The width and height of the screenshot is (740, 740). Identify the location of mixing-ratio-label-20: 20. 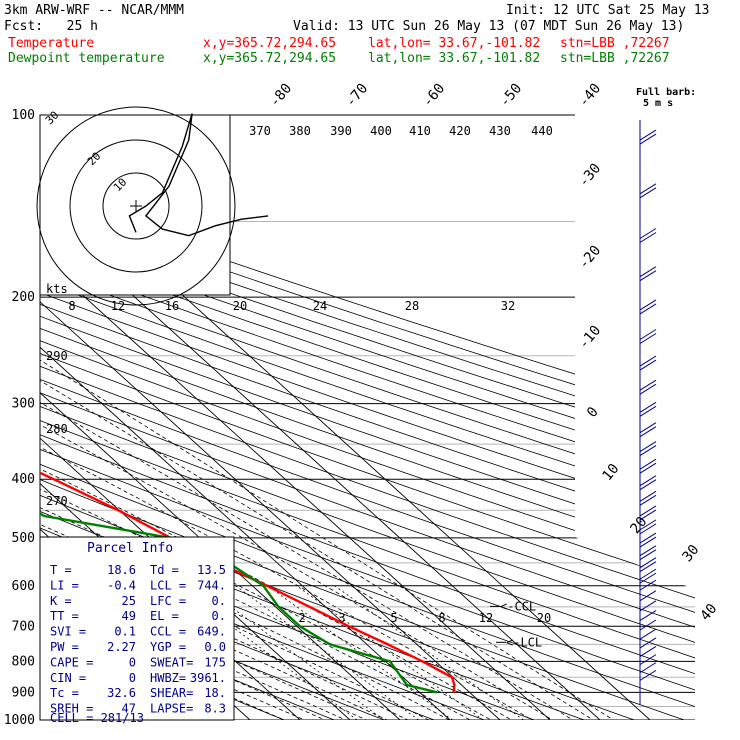
(544, 618).